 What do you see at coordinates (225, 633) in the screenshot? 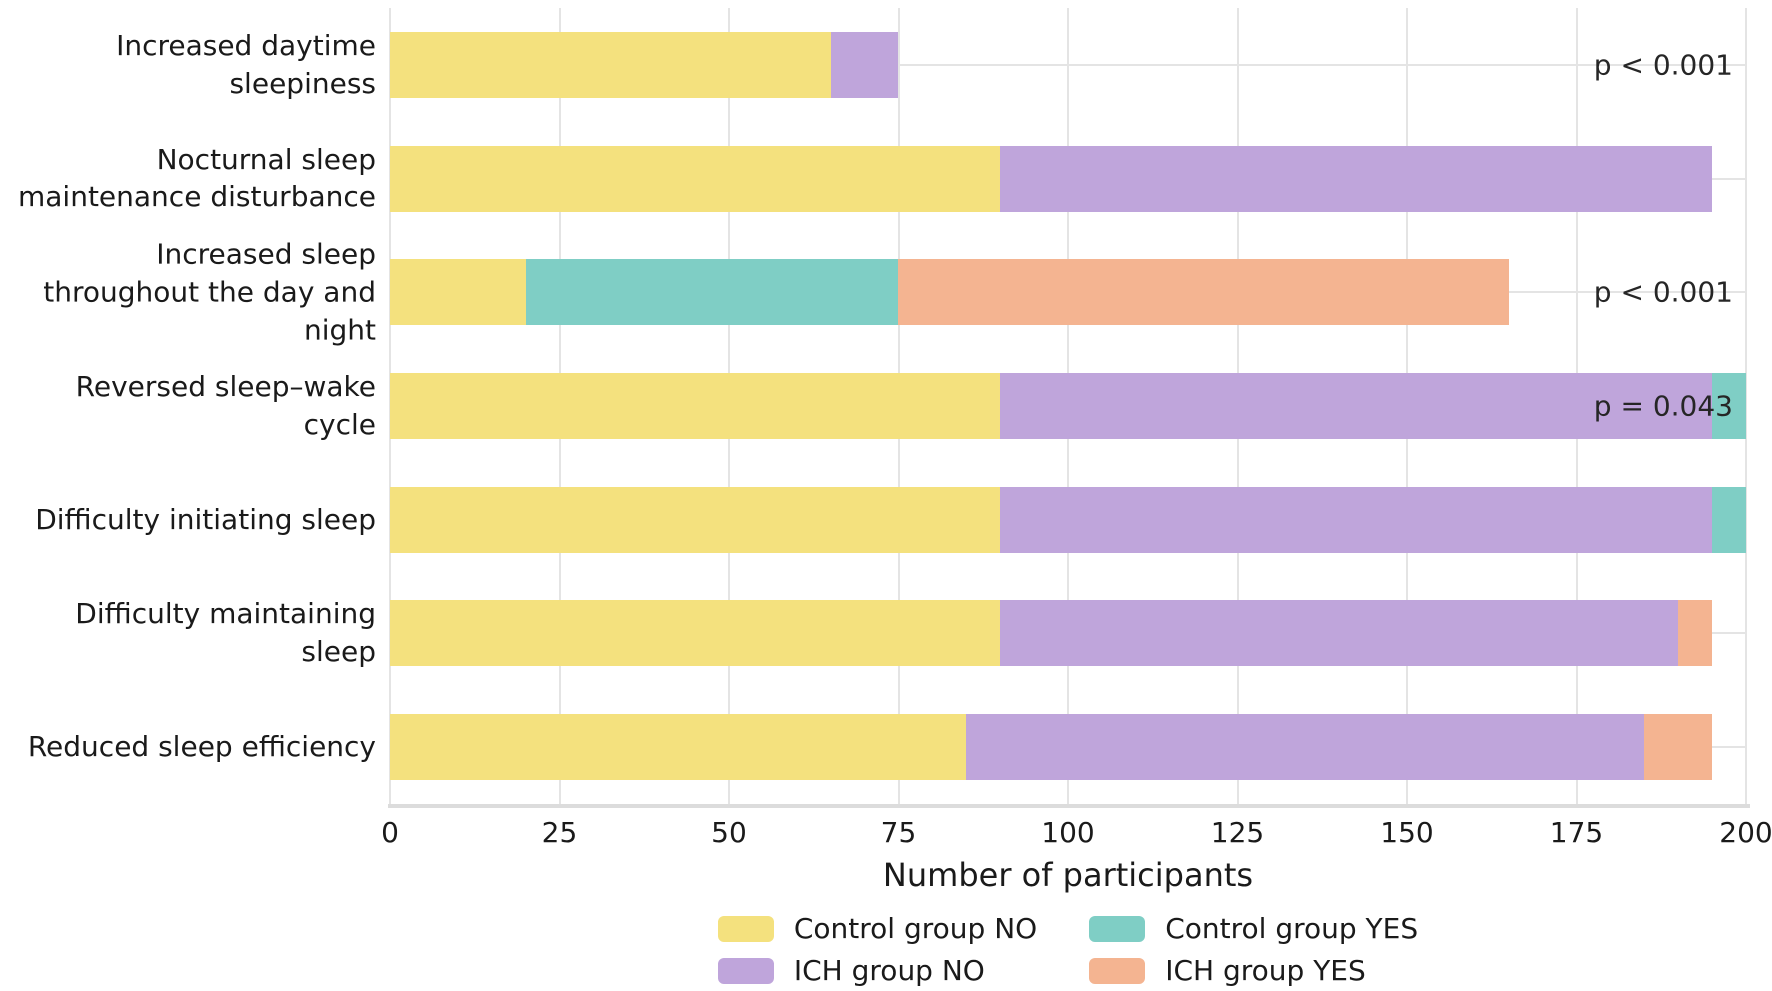
I see `category-label: Difficulty maintaining sleep` at bounding box center [225, 633].